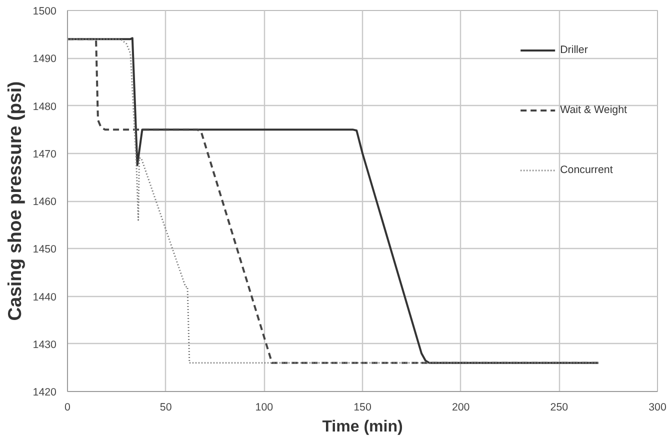  Describe the element at coordinates (264, 408) in the screenshot. I see `x-tick-label: 100` at that location.